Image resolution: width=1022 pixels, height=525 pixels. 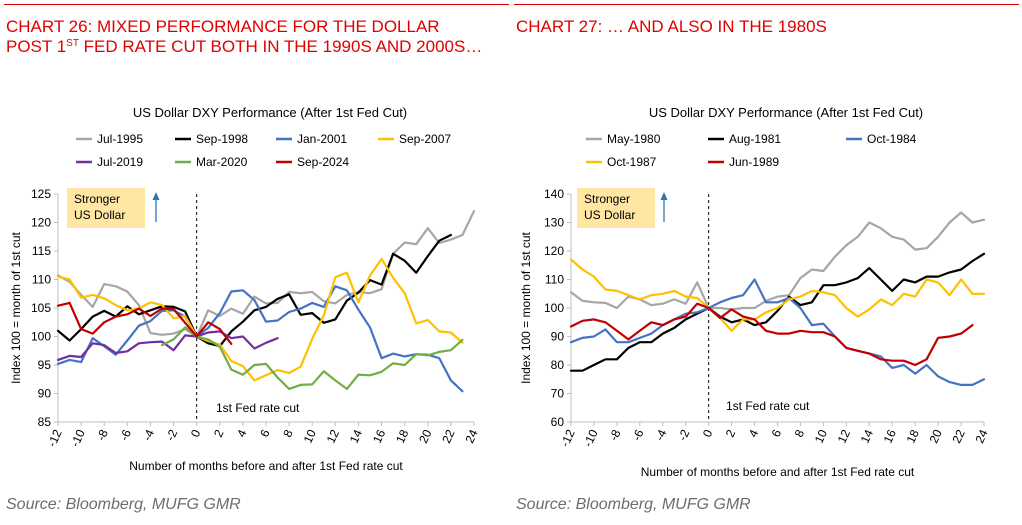 I want to click on y-tick-label: 95, so click(x=45, y=365).